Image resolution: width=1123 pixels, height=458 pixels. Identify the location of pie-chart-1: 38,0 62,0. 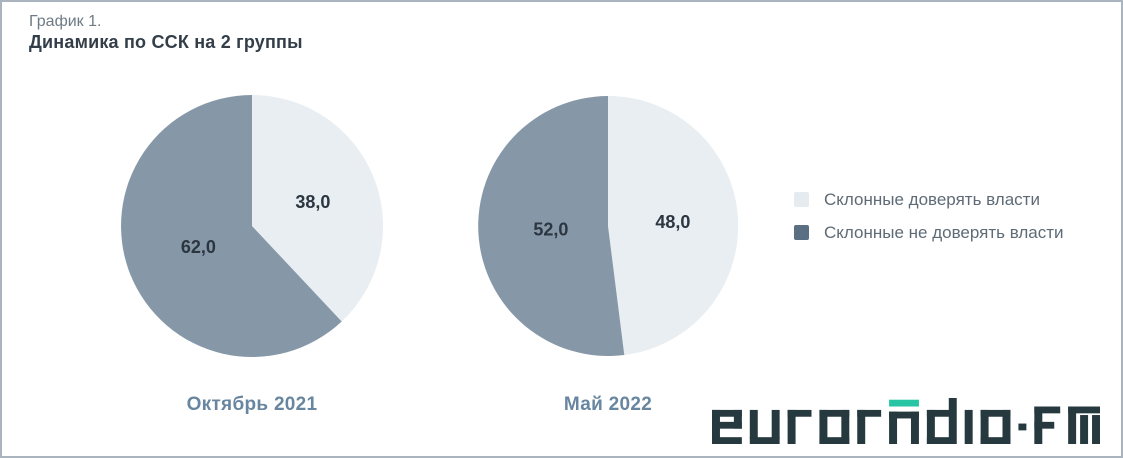
(252, 226).